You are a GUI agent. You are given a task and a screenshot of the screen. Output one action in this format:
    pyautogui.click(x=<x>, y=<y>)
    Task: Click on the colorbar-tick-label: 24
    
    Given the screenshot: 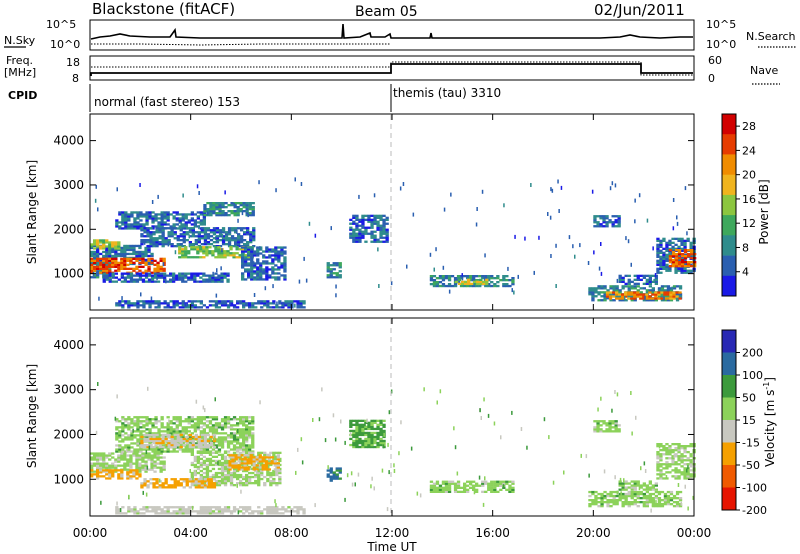 What is the action you would take?
    pyautogui.click(x=749, y=150)
    